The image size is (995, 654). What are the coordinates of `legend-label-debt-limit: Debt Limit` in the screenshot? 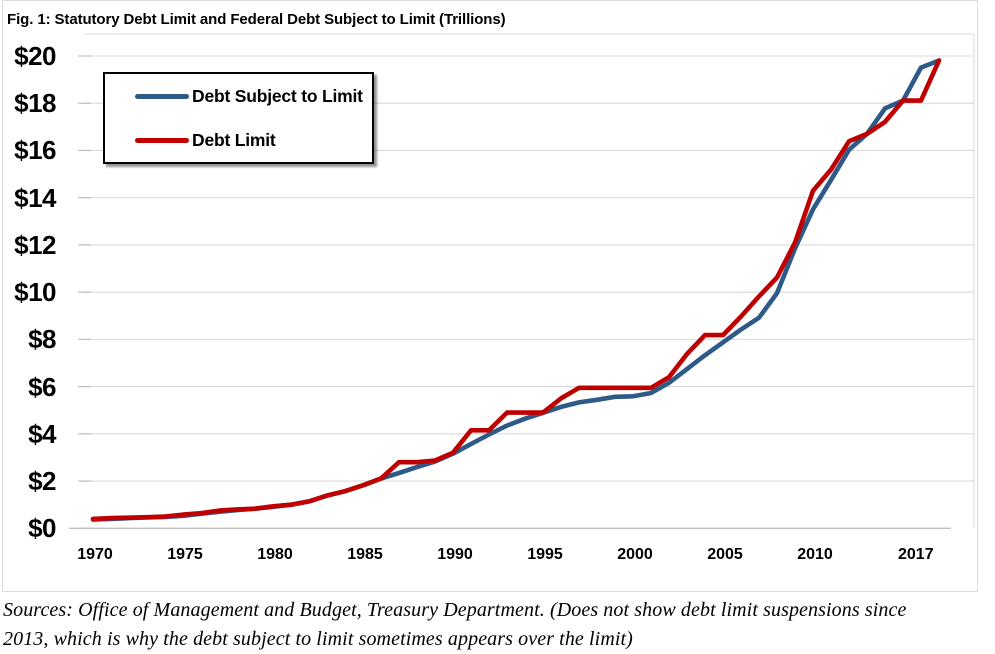 It's located at (234, 139).